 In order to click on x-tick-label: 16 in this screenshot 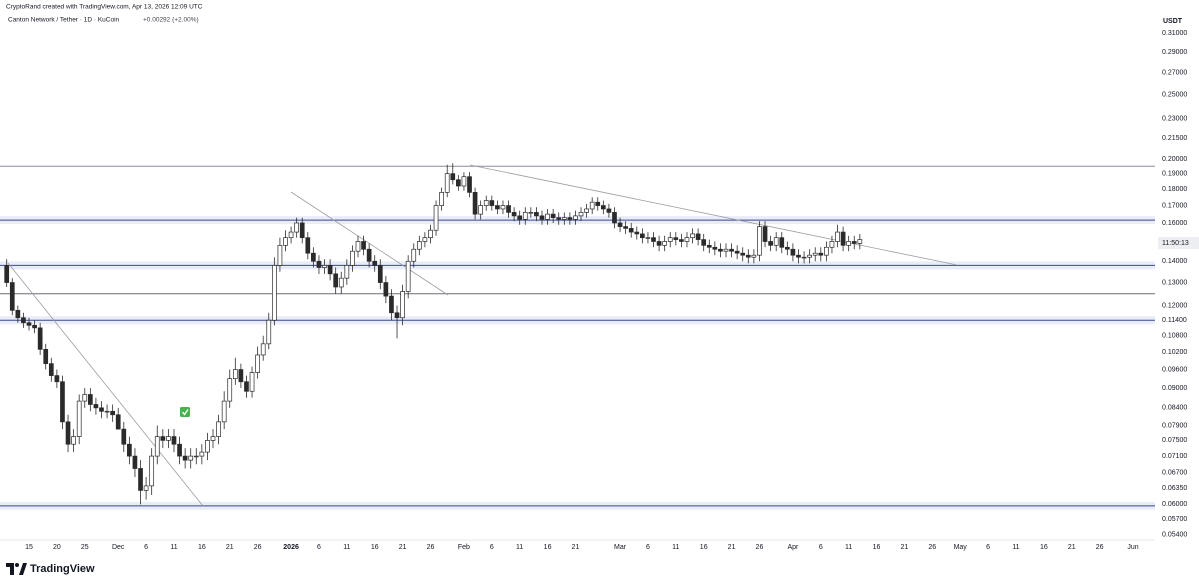, I will do `click(1044, 547)`.